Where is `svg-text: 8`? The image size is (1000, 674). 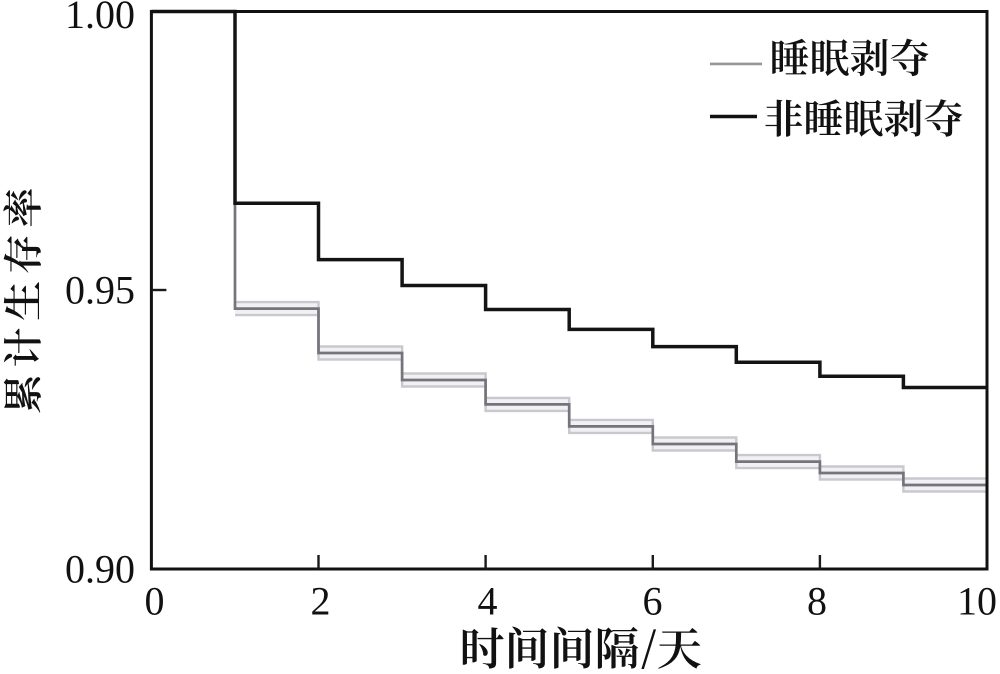 svg-text: 8 is located at coordinates (817, 601).